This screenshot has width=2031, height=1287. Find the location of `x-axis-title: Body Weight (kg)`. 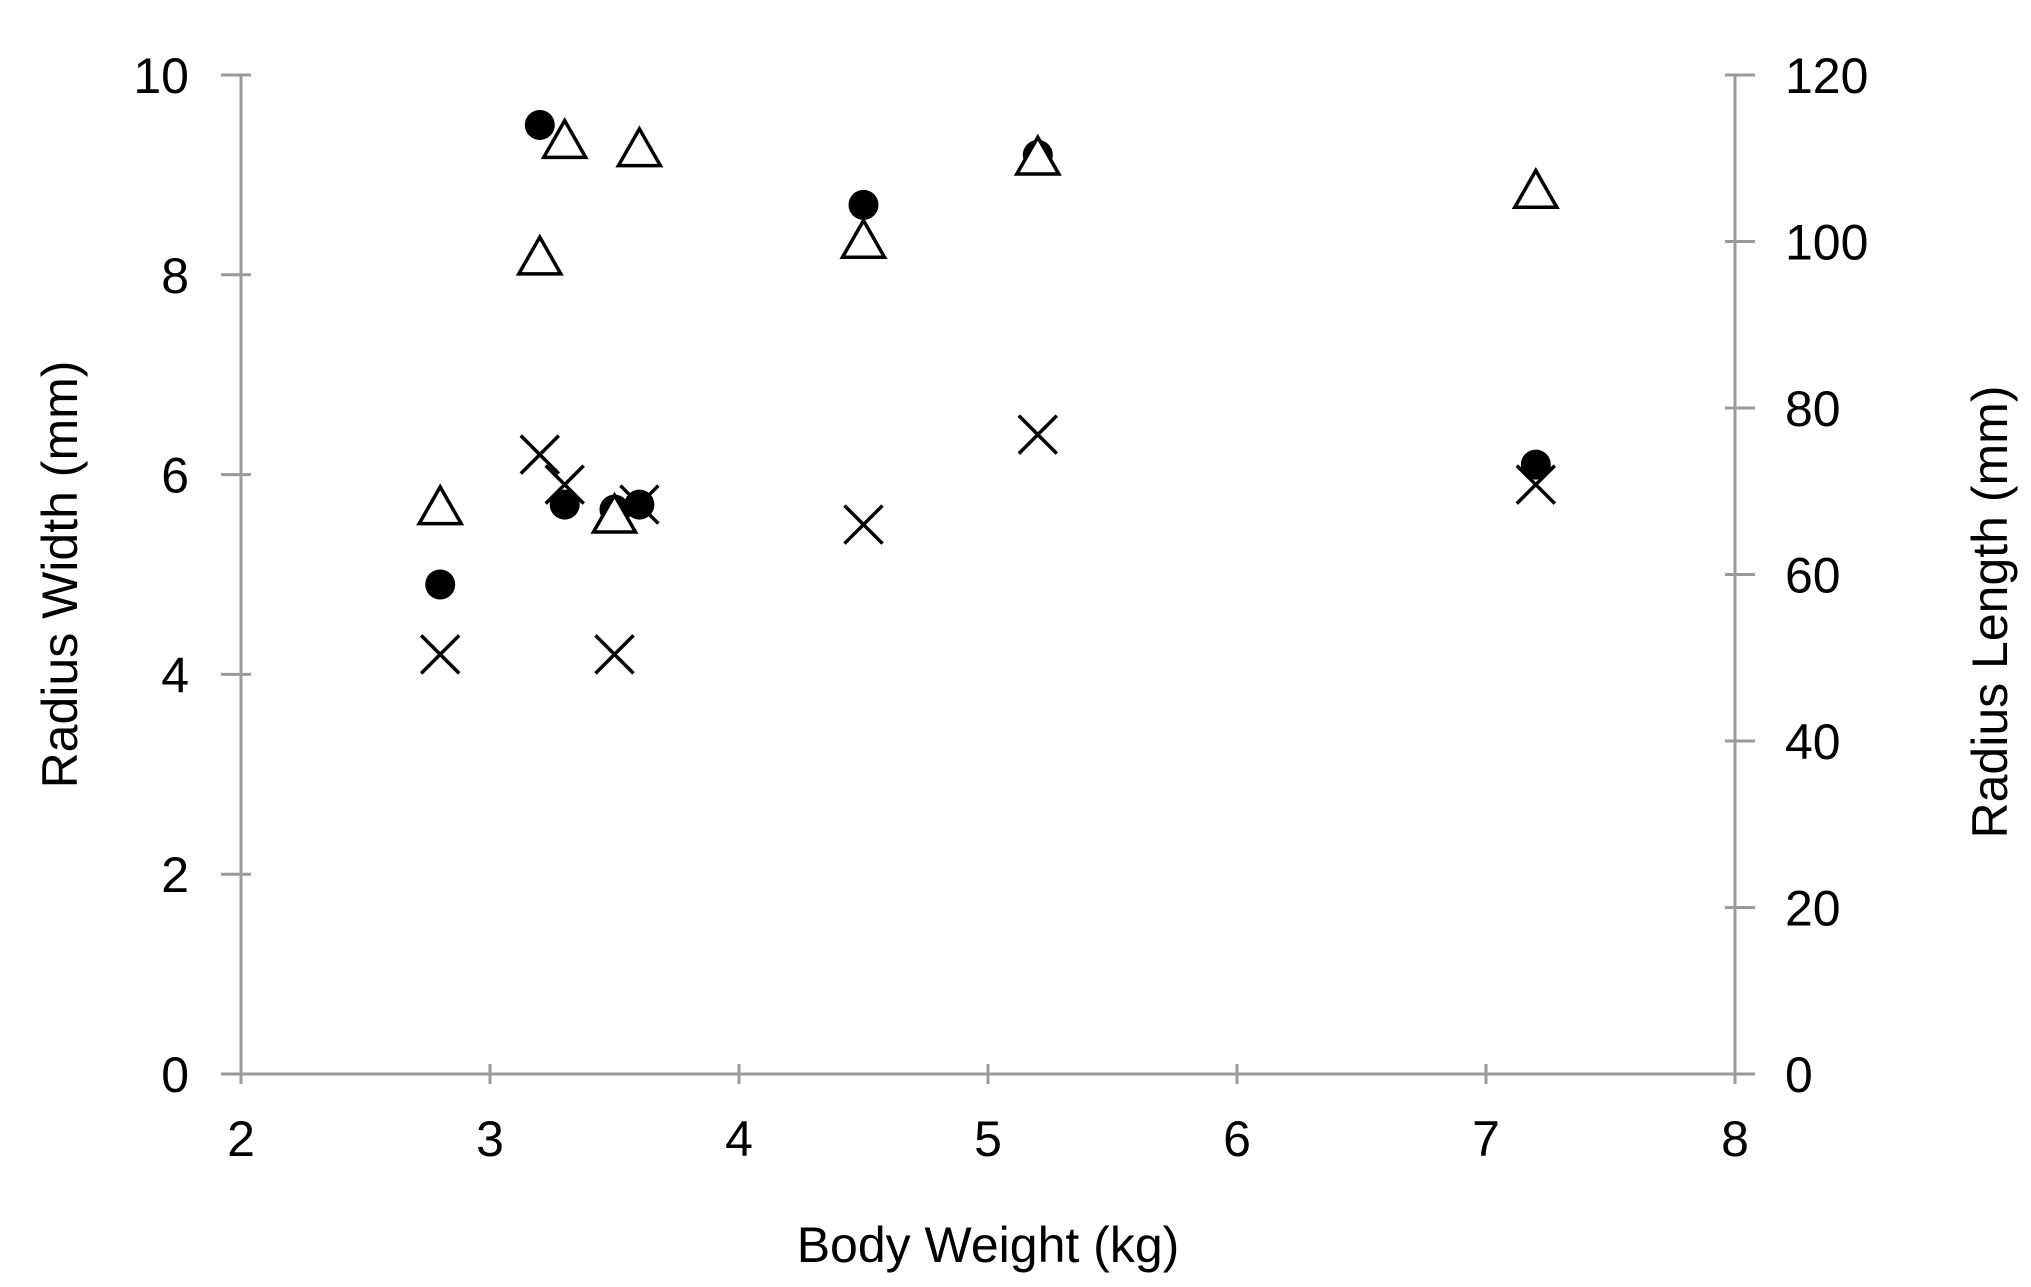

x-axis-title: Body Weight (kg) is located at coordinates (988, 1245).